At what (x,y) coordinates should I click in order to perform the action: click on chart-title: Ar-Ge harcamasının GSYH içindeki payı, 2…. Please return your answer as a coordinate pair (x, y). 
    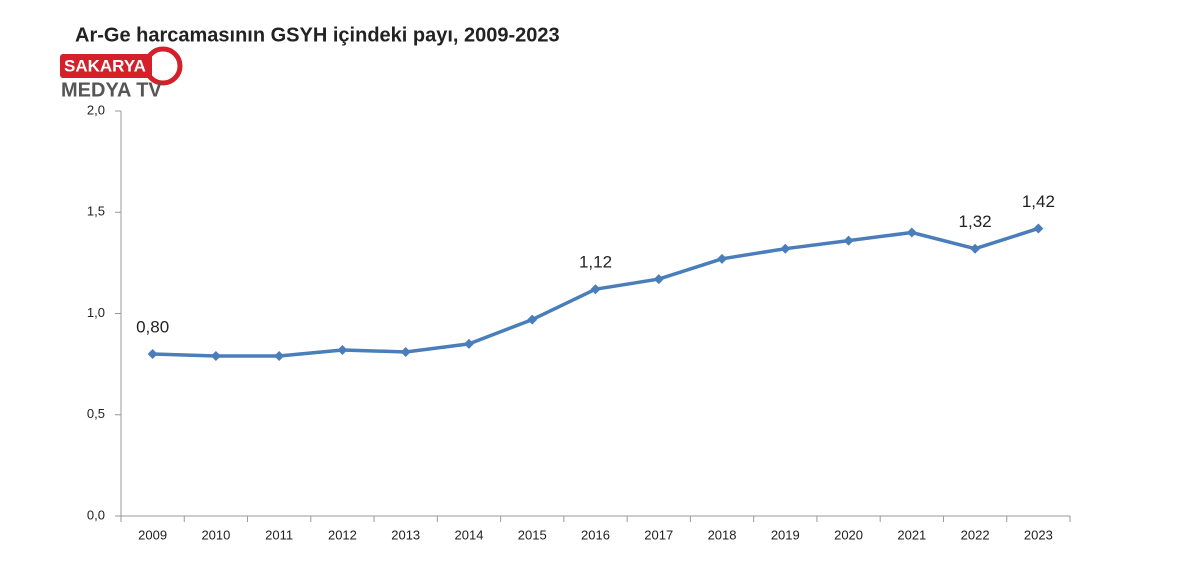
    Looking at the image, I should click on (317, 35).